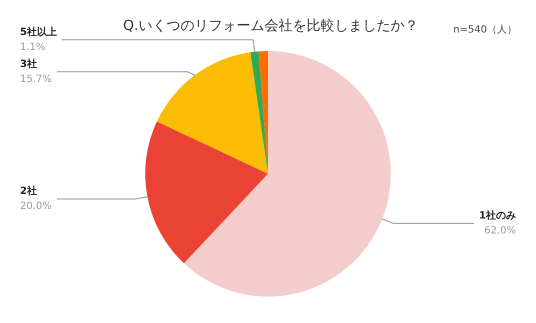 The image size is (536, 323). What do you see at coordinates (270, 26) in the screenshot?
I see `chart-title: Q.いくつのリフォーム会社を比較しましたか？` at bounding box center [270, 26].